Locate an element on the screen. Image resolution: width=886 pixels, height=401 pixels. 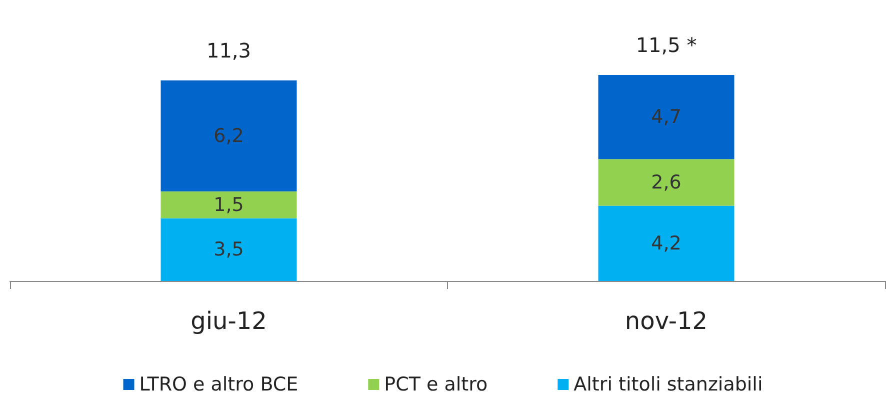
data-label: 3,5 is located at coordinates (229, 249).